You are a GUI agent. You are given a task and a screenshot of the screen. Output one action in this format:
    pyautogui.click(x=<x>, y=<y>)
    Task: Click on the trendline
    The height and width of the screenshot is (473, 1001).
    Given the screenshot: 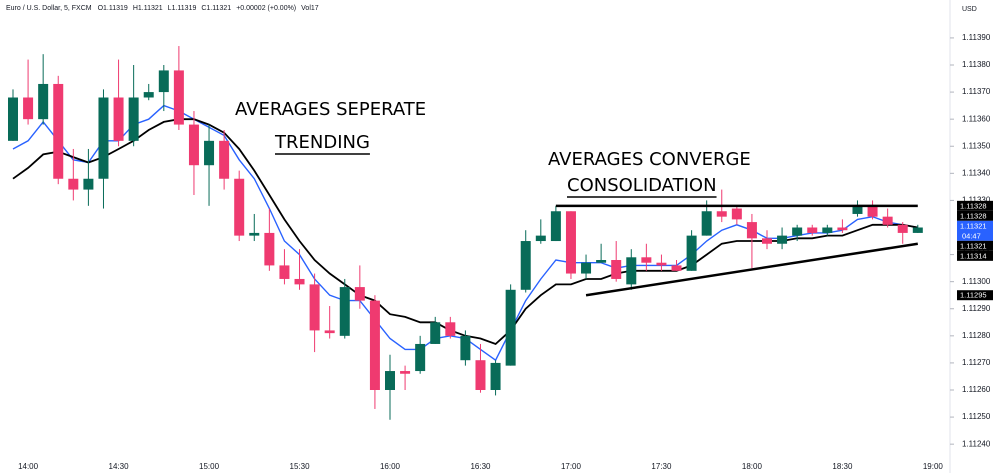 What is the action you would take?
    pyautogui.click(x=751, y=269)
    